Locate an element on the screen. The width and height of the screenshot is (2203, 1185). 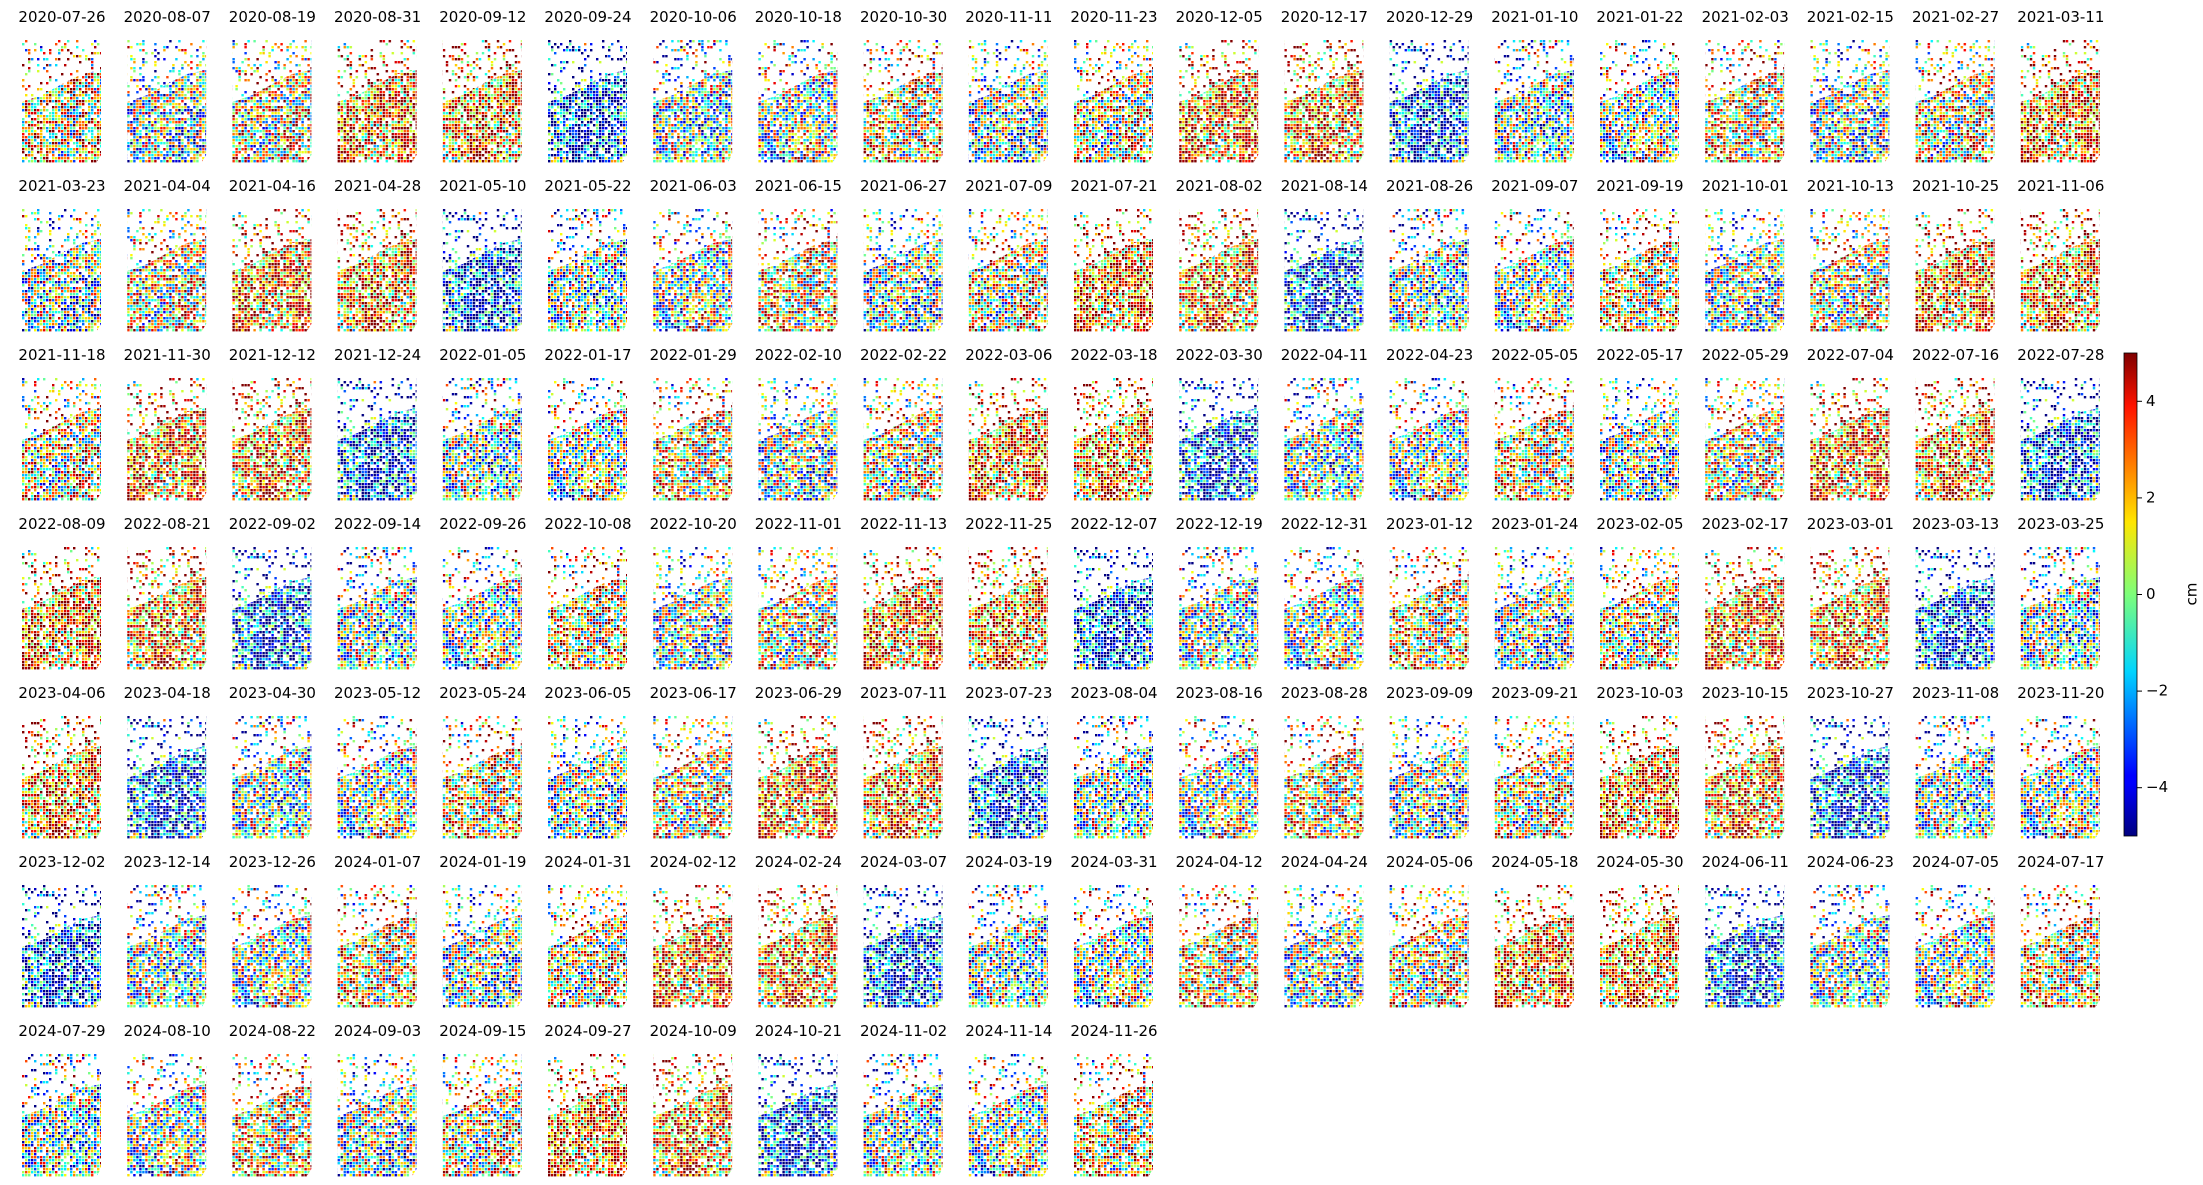
panel-title: 2023-08-04 is located at coordinates (1113, 693).